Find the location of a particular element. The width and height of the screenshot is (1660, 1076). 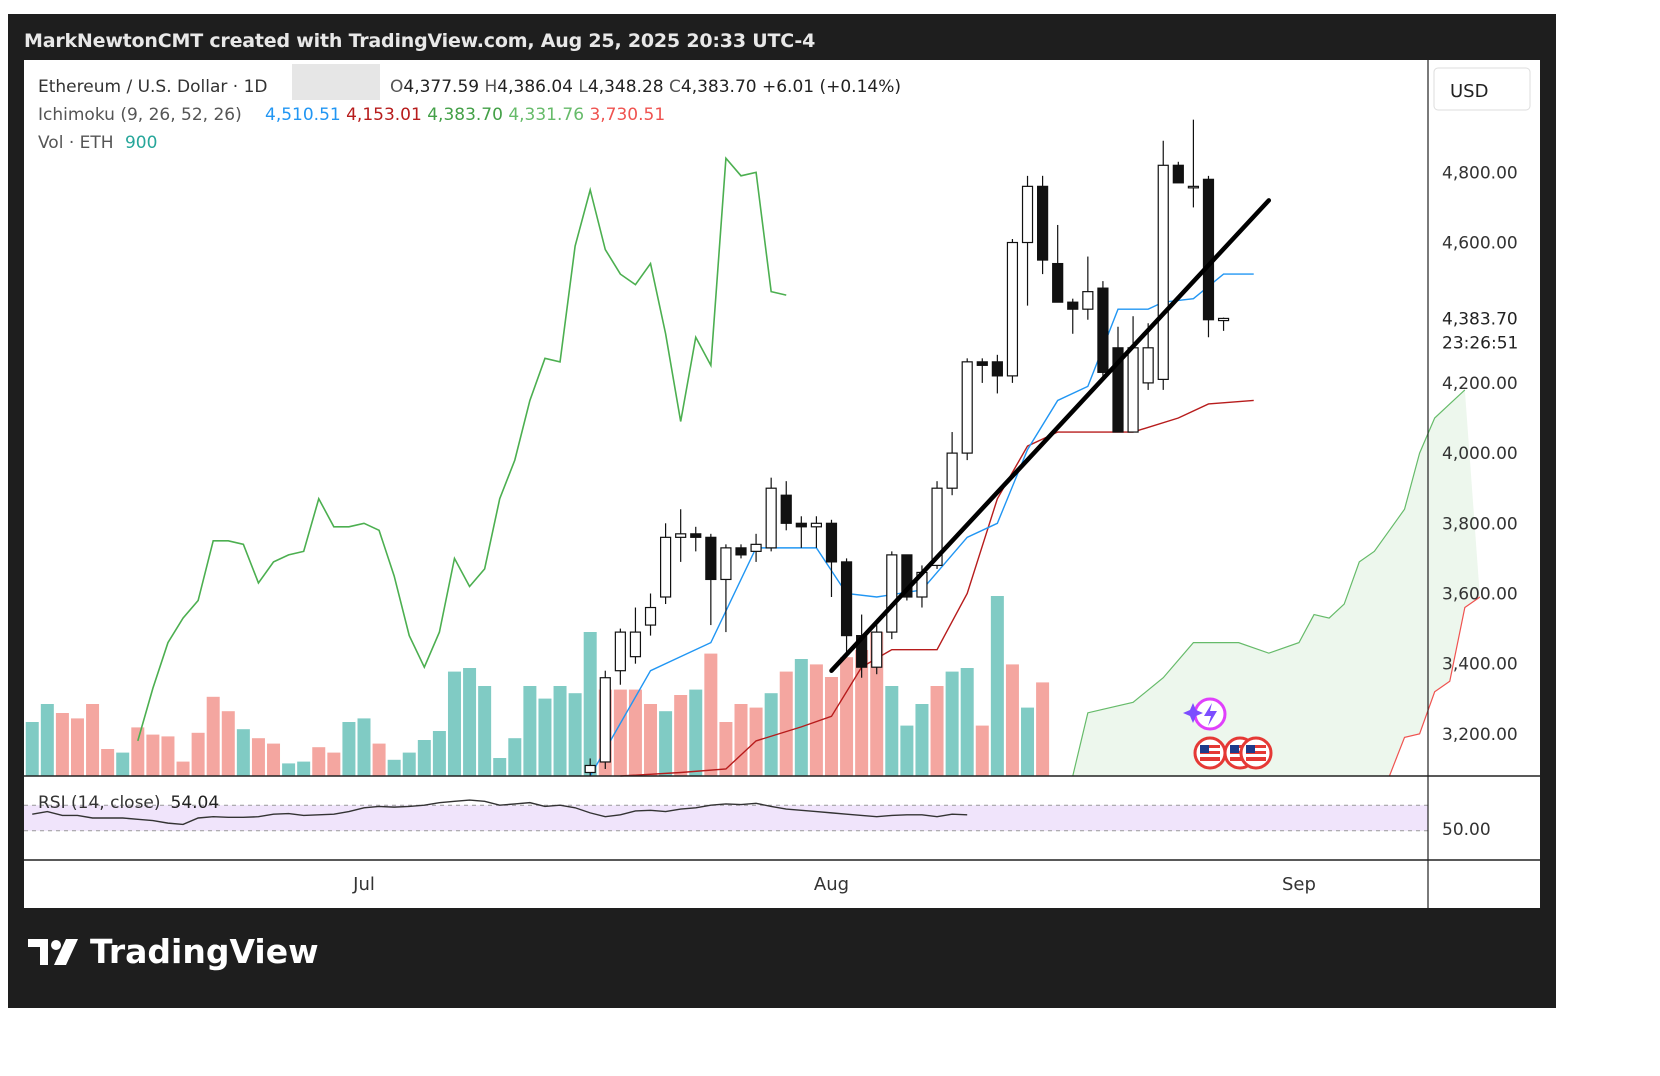

rsi-line is located at coordinates (500, 812).